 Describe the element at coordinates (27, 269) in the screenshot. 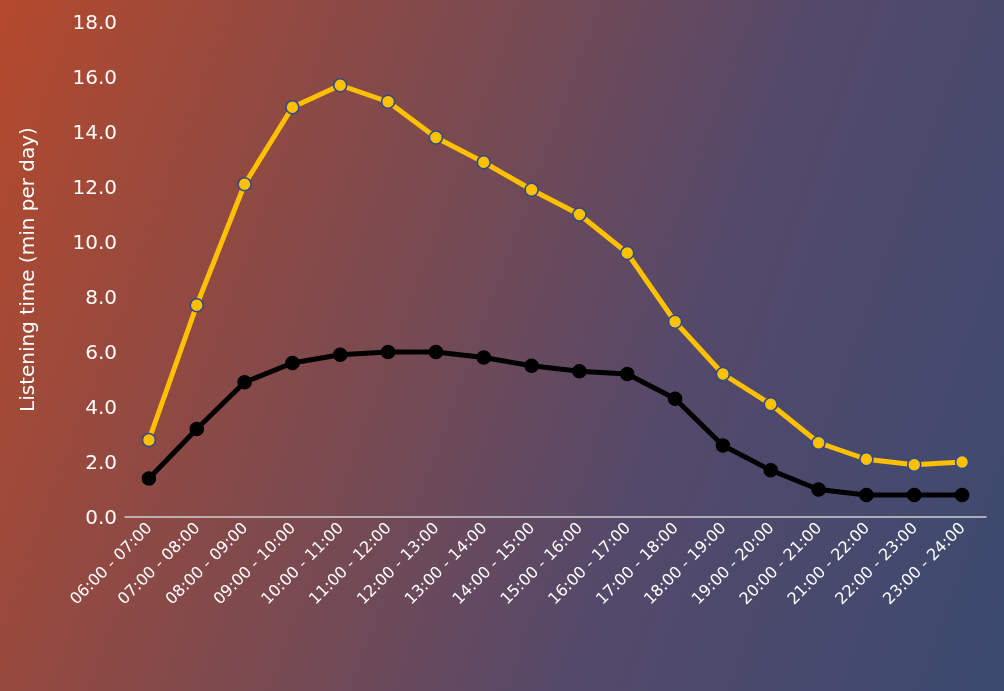

I see `y-axis-title: Listening time (min per day)` at that location.